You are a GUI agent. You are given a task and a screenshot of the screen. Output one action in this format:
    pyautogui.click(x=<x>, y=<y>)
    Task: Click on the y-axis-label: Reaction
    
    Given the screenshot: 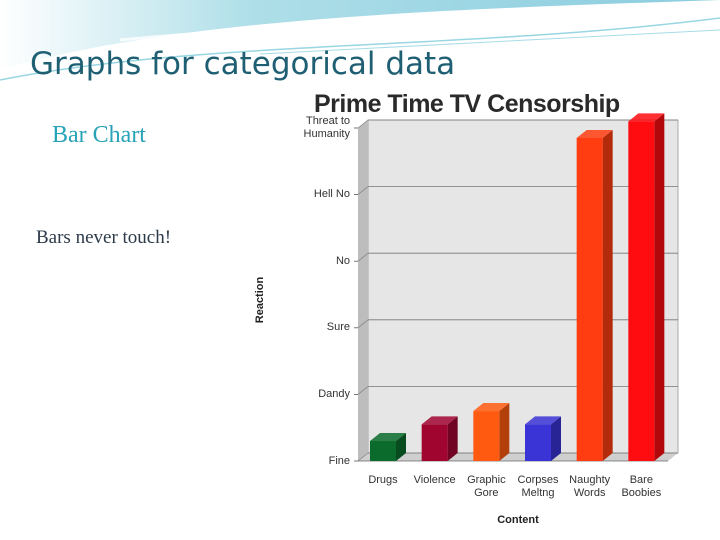 What is the action you would take?
    pyautogui.click(x=260, y=300)
    